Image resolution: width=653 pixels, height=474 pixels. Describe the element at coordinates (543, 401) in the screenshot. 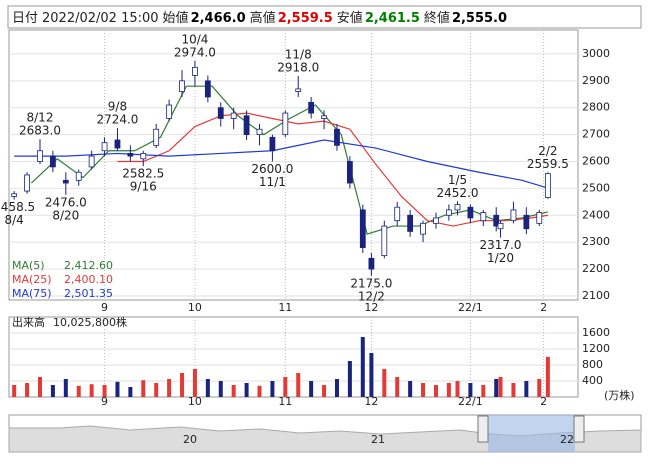

I see `x-tick-label: 2` at that location.